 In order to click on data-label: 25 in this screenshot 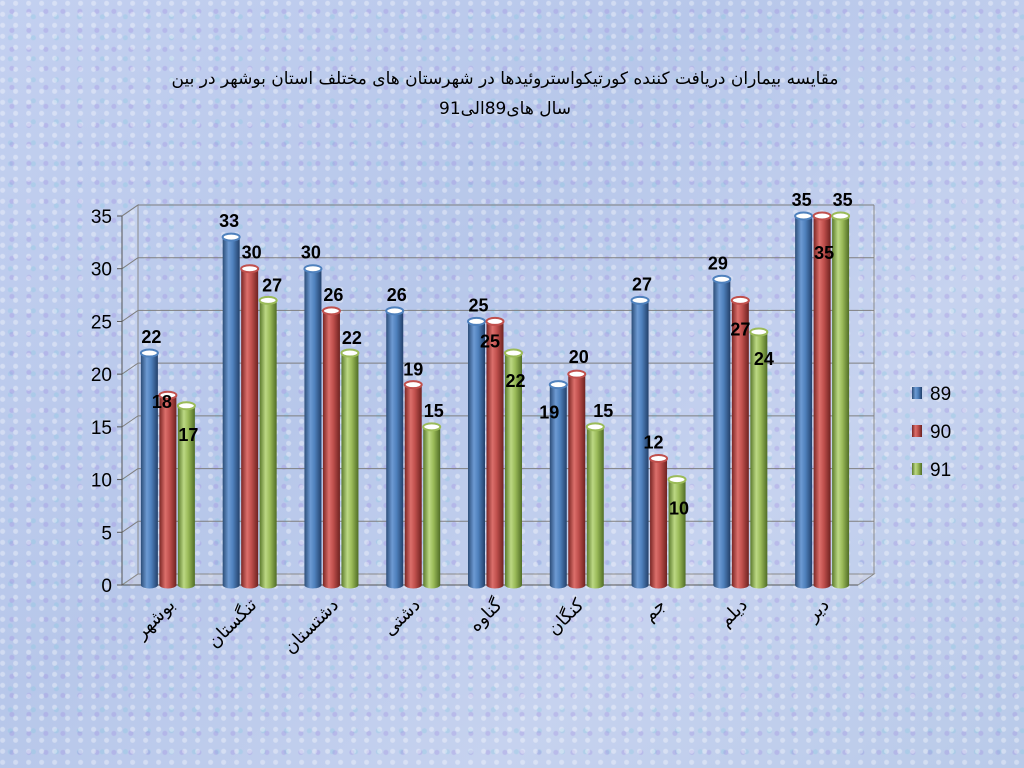, I will do `click(490, 341)`.